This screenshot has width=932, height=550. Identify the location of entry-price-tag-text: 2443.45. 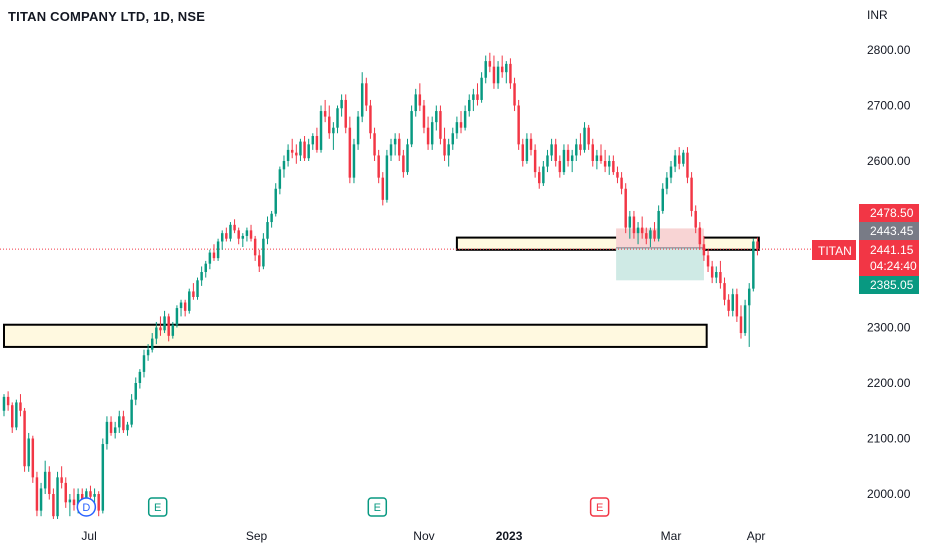
(892, 231).